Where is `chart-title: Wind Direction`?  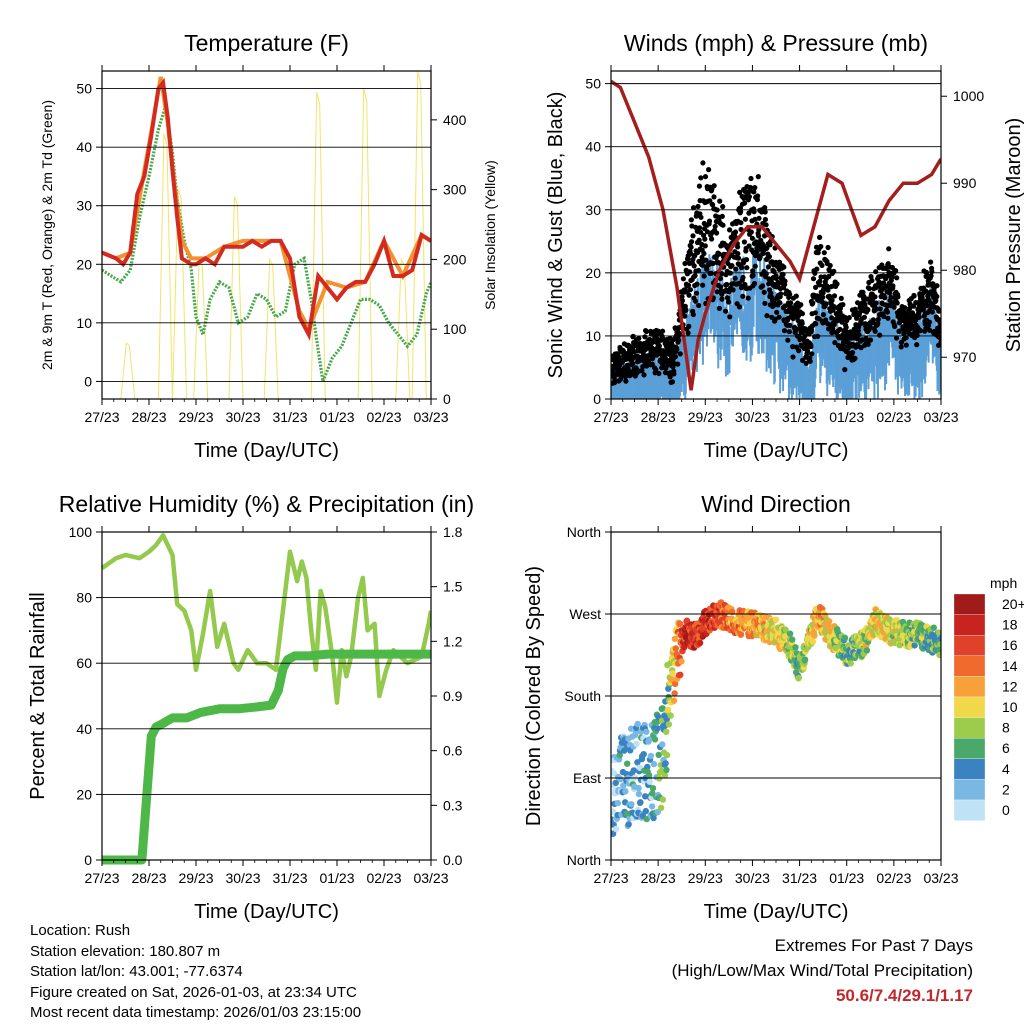 chart-title: Wind Direction is located at coordinates (776, 504).